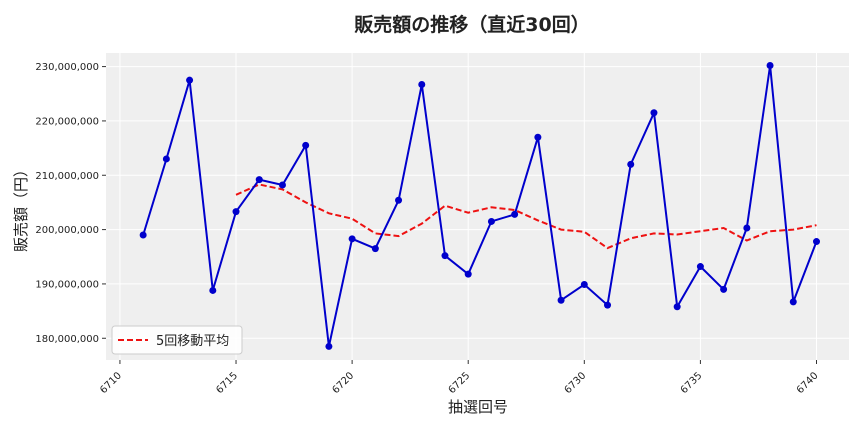 The height and width of the screenshot is (432, 864). Describe the element at coordinates (576, 383) in the screenshot. I see `x-tick-label: 6730` at that location.